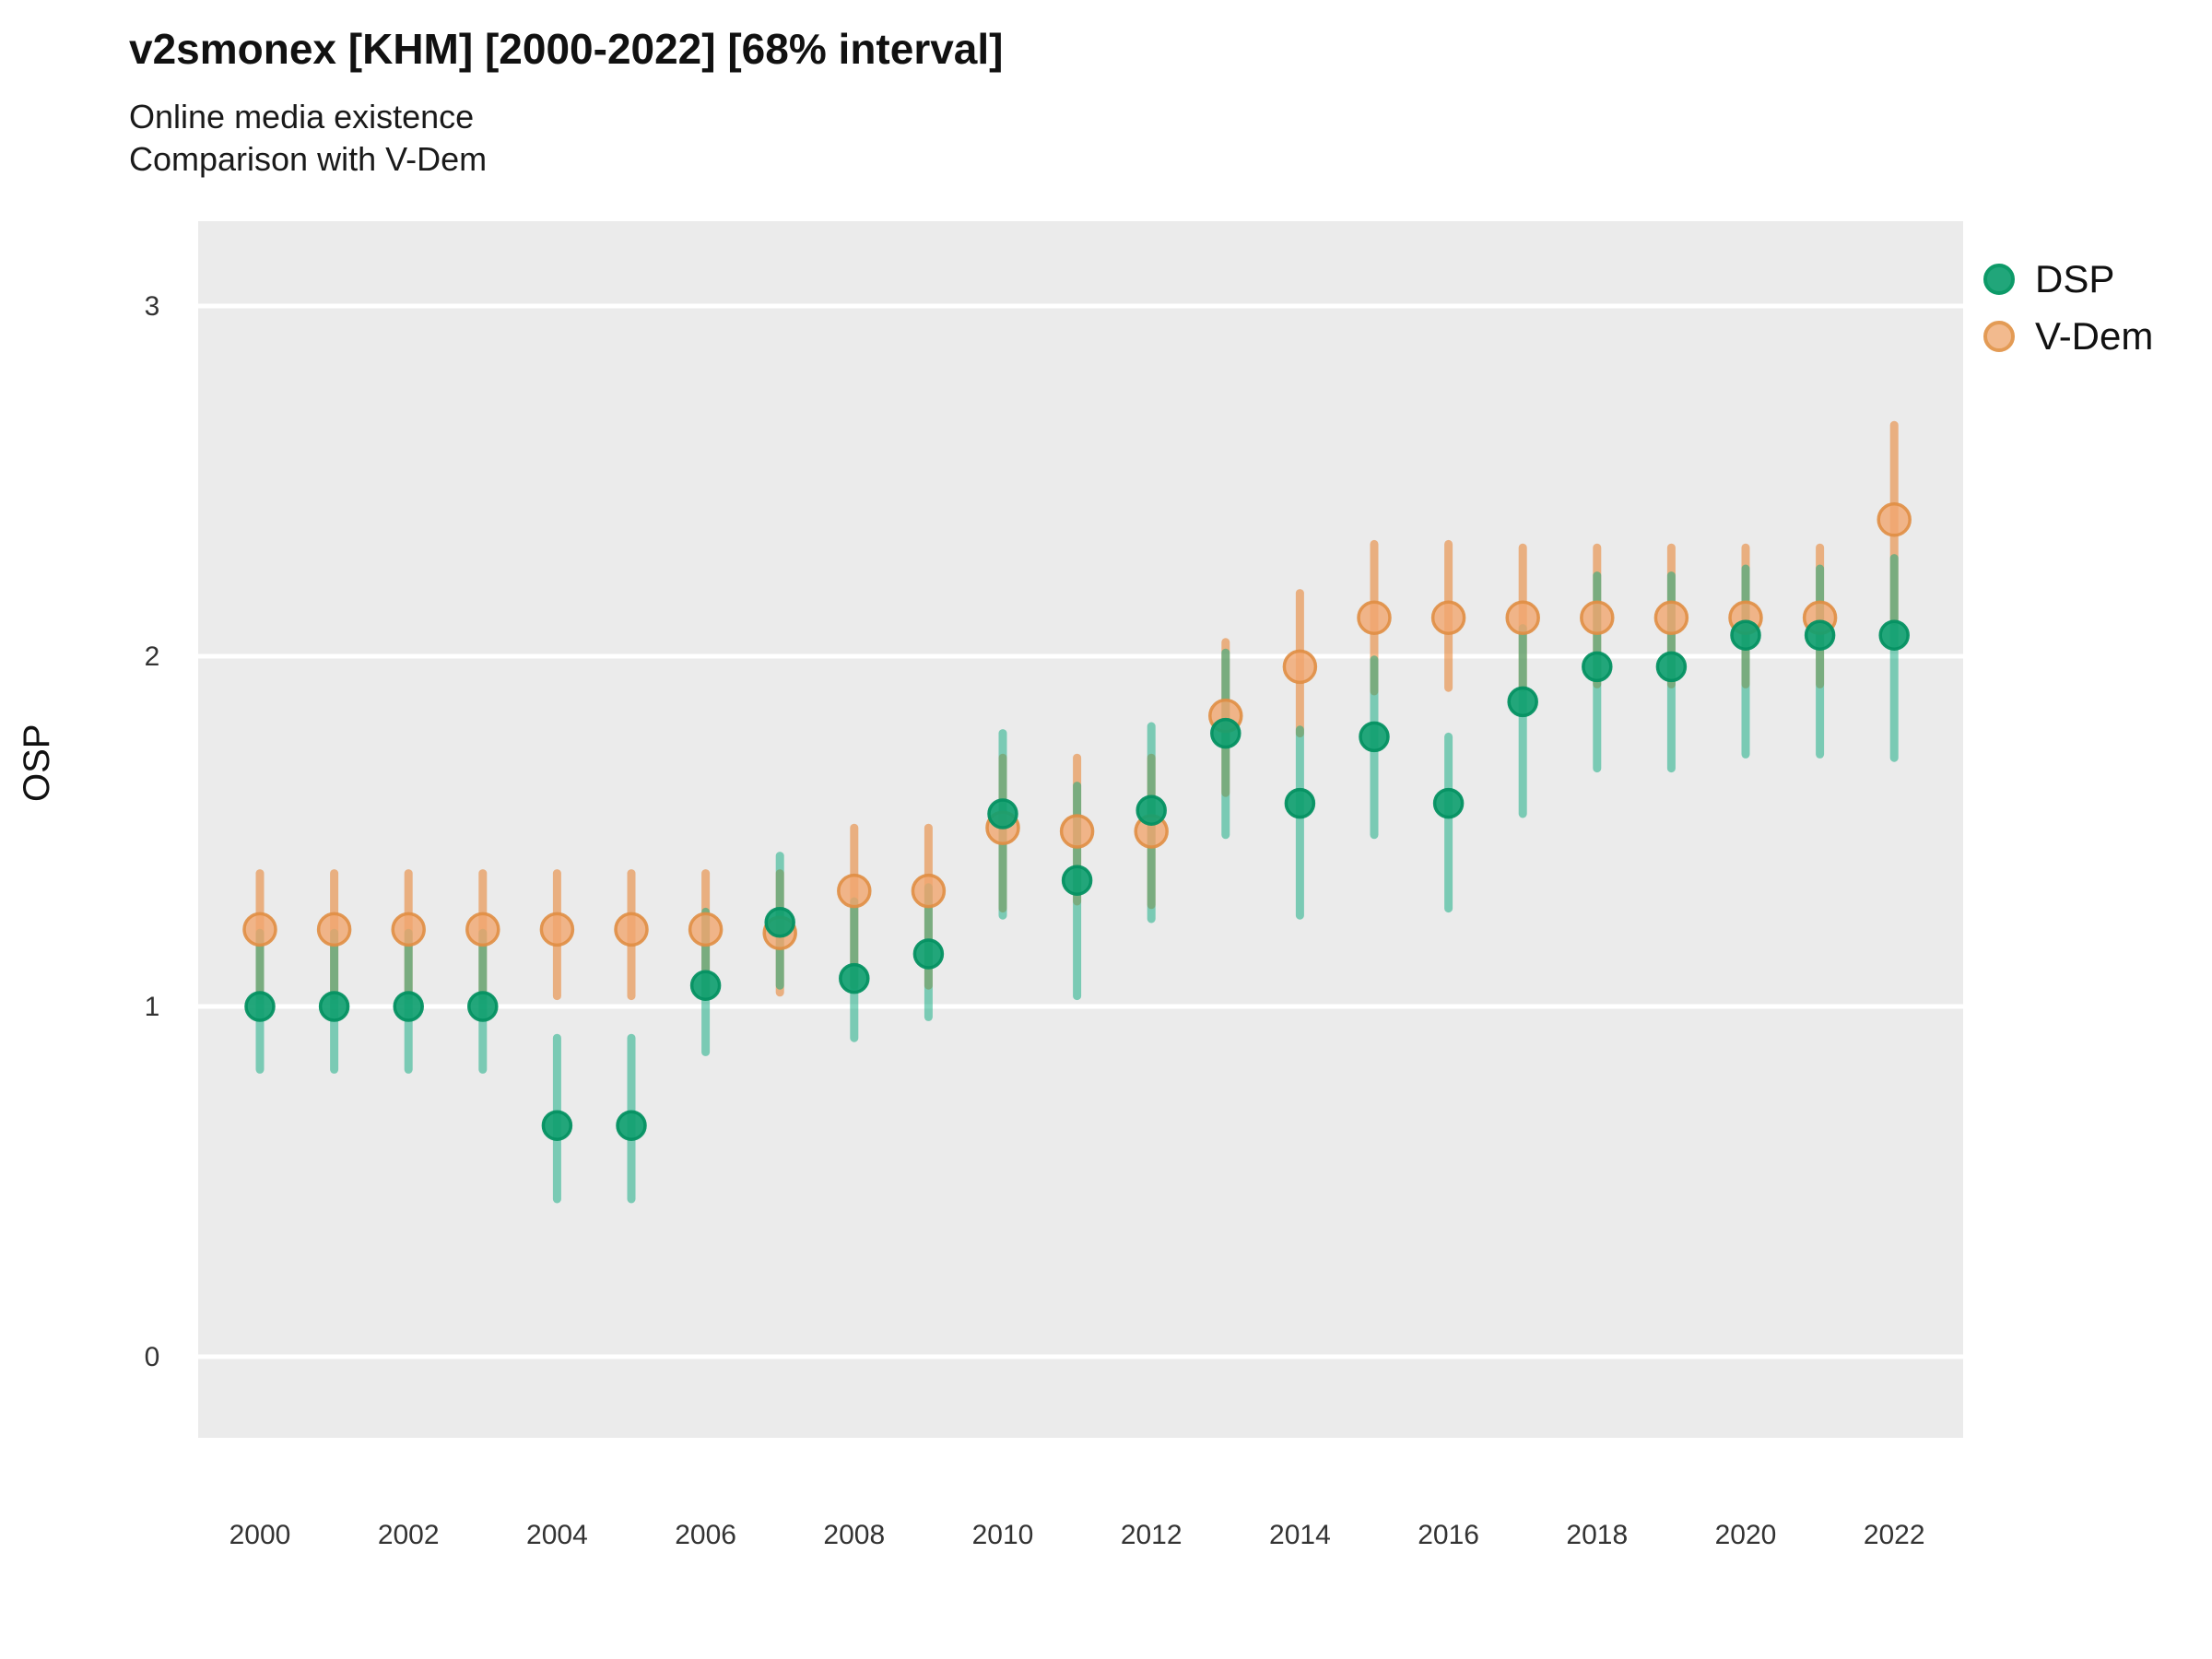 The height and width of the screenshot is (1659, 2212). What do you see at coordinates (928, 954) in the screenshot?
I see `dsp-point-2009` at bounding box center [928, 954].